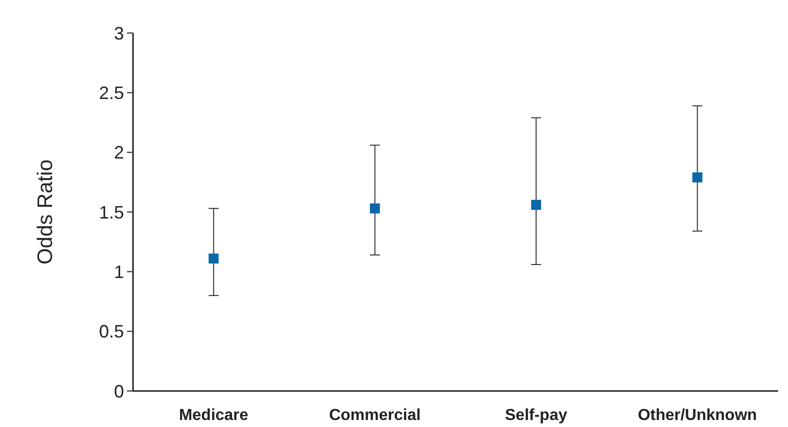  Describe the element at coordinates (536, 415) in the screenshot. I see `x-tick-label: Self-pay` at that location.